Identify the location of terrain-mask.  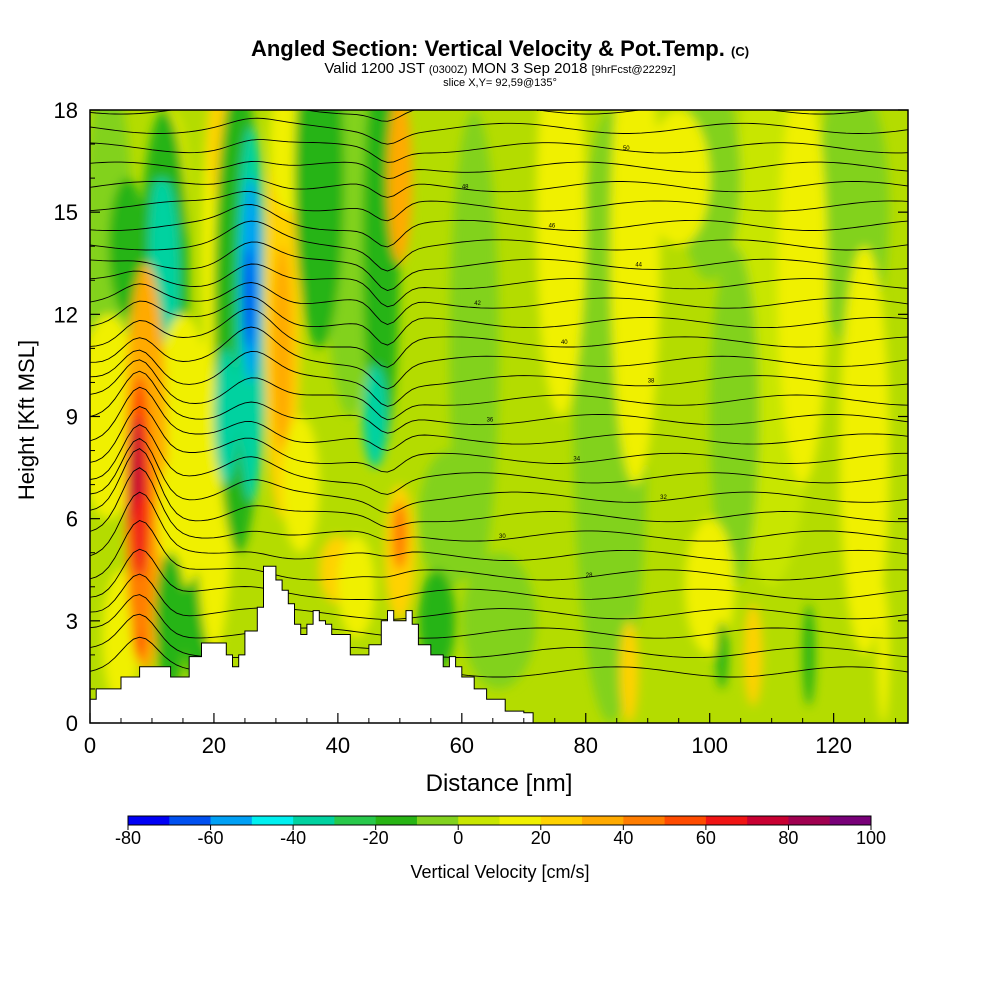
(312, 644).